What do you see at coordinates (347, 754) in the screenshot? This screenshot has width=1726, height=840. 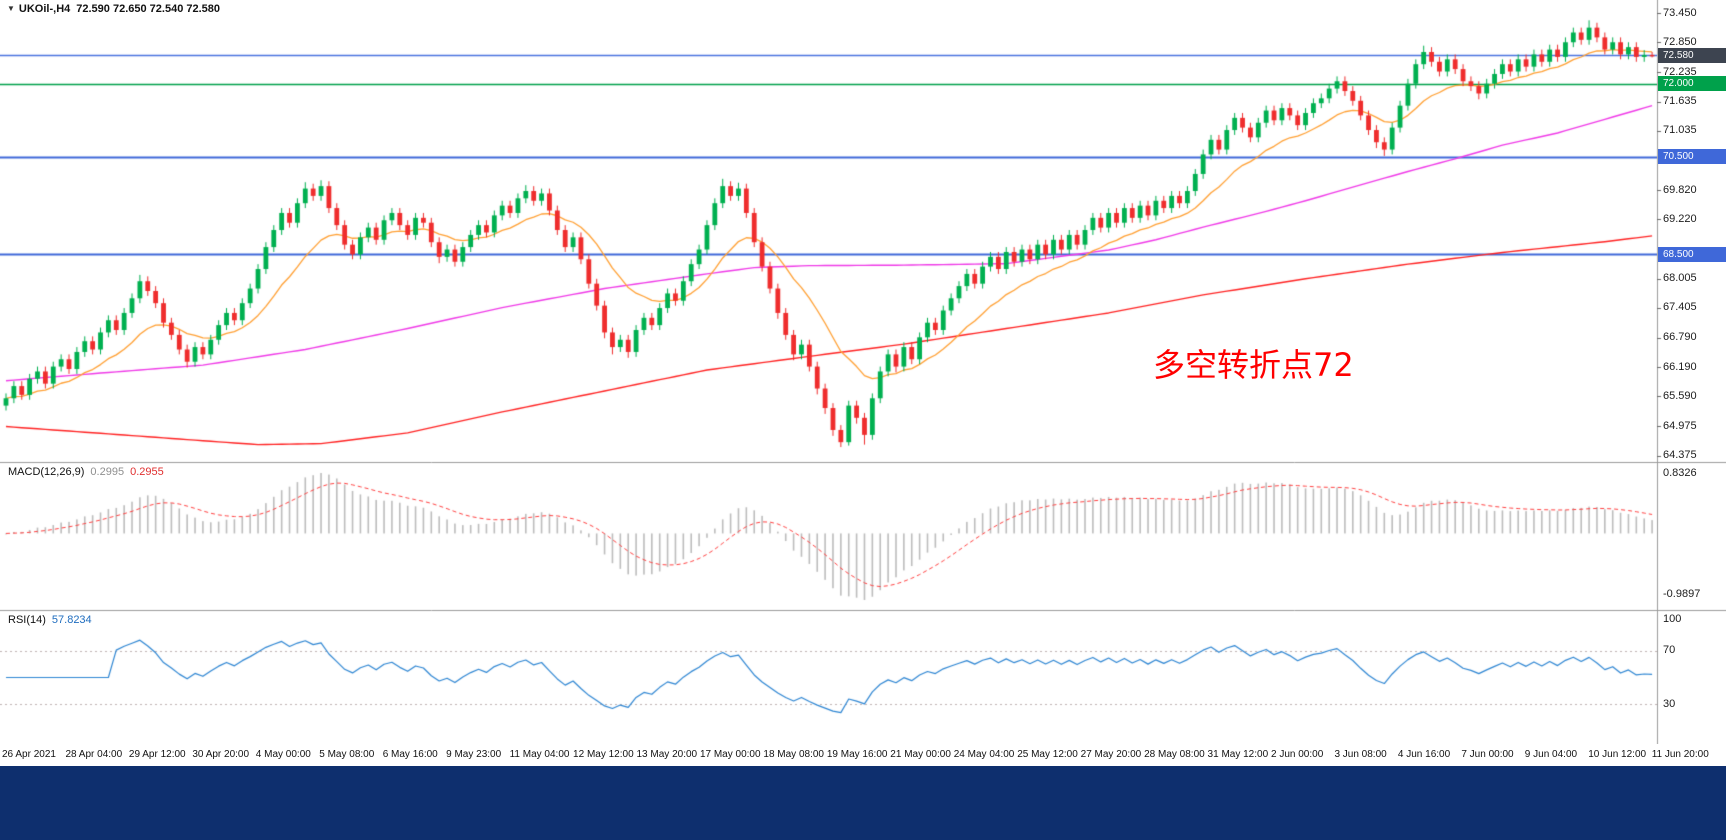 I see `time-axis-label: 5 May 08:00` at bounding box center [347, 754].